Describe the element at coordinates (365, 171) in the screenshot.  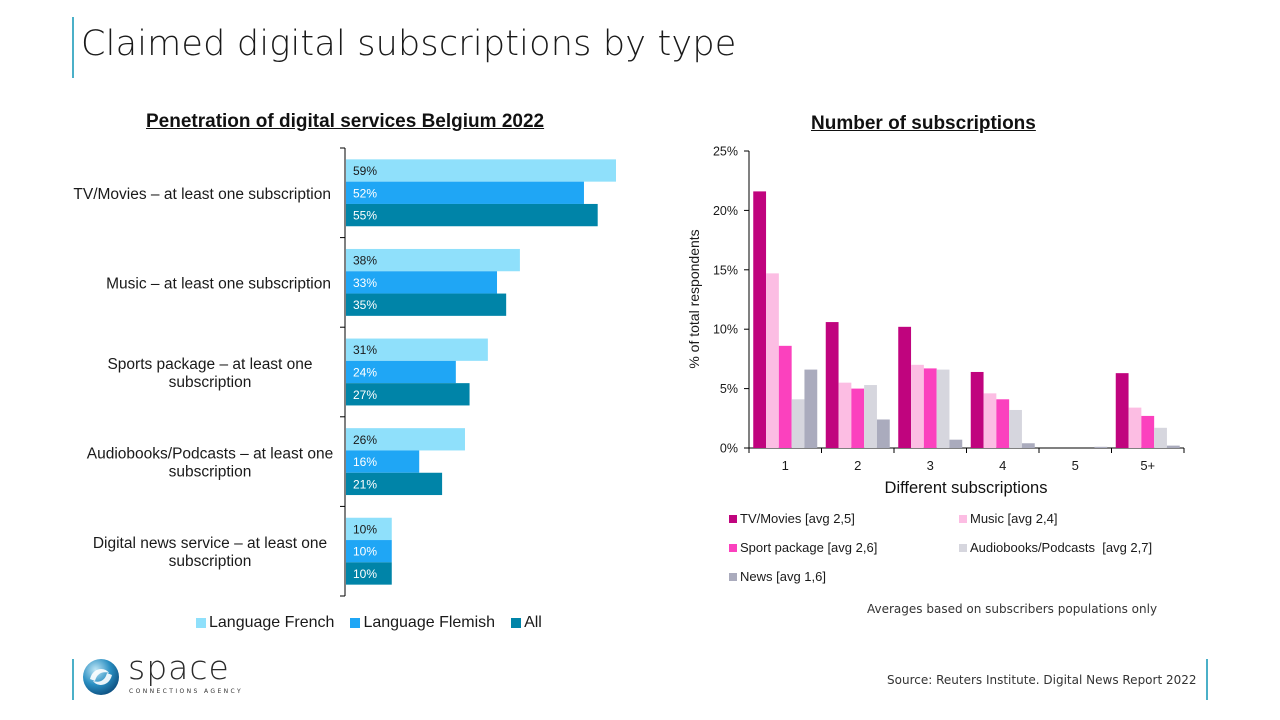
I see `bar-value-label: 59%` at that location.